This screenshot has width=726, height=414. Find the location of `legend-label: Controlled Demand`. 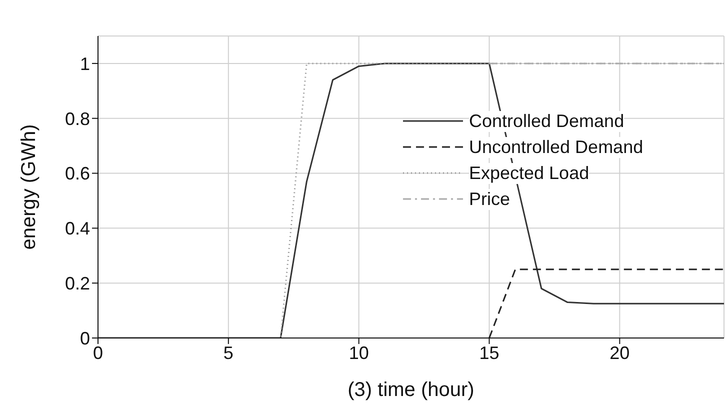

legend-label: Controlled Demand is located at coordinates (546, 121).